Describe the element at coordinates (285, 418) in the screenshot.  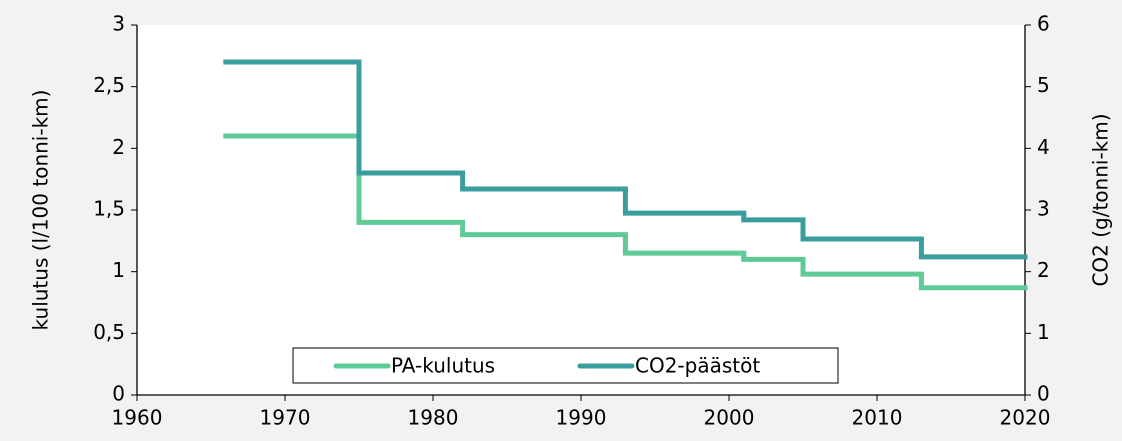
I see `x-tick-label: 1970` at that location.